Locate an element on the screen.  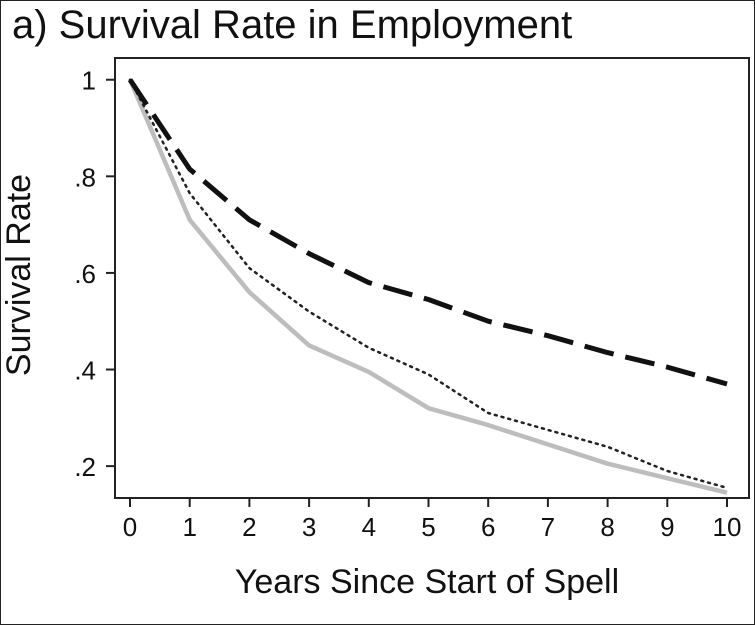
x-tick-label-2: 2 is located at coordinates (249, 527).